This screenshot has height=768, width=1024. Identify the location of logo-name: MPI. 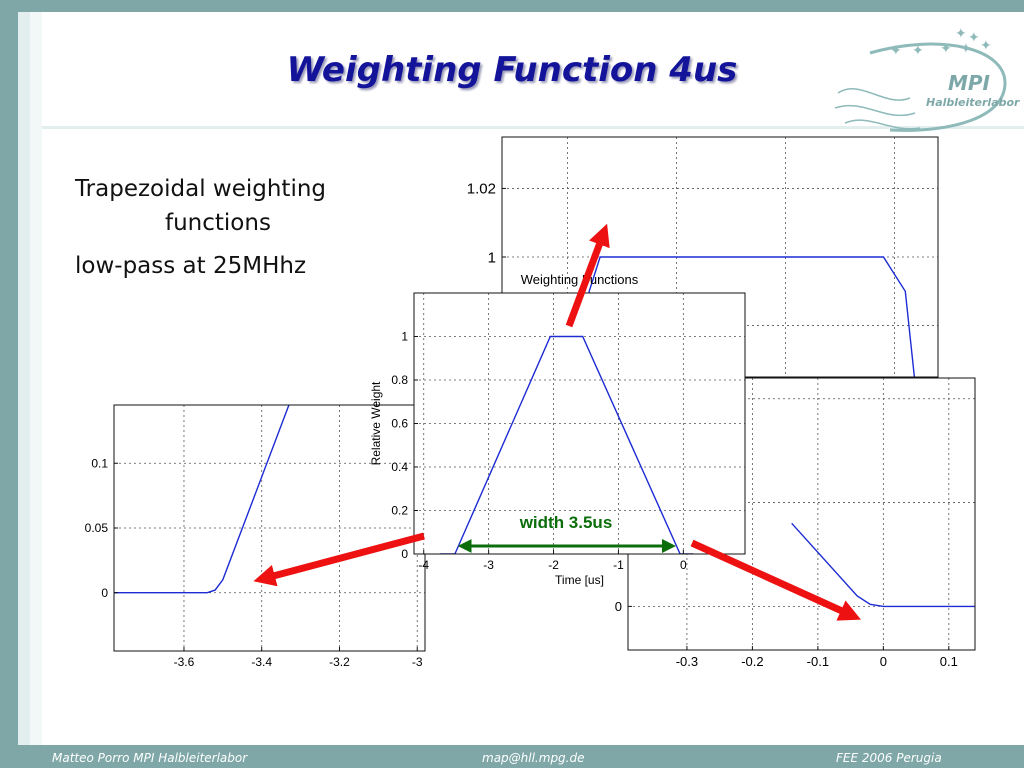
(969, 83).